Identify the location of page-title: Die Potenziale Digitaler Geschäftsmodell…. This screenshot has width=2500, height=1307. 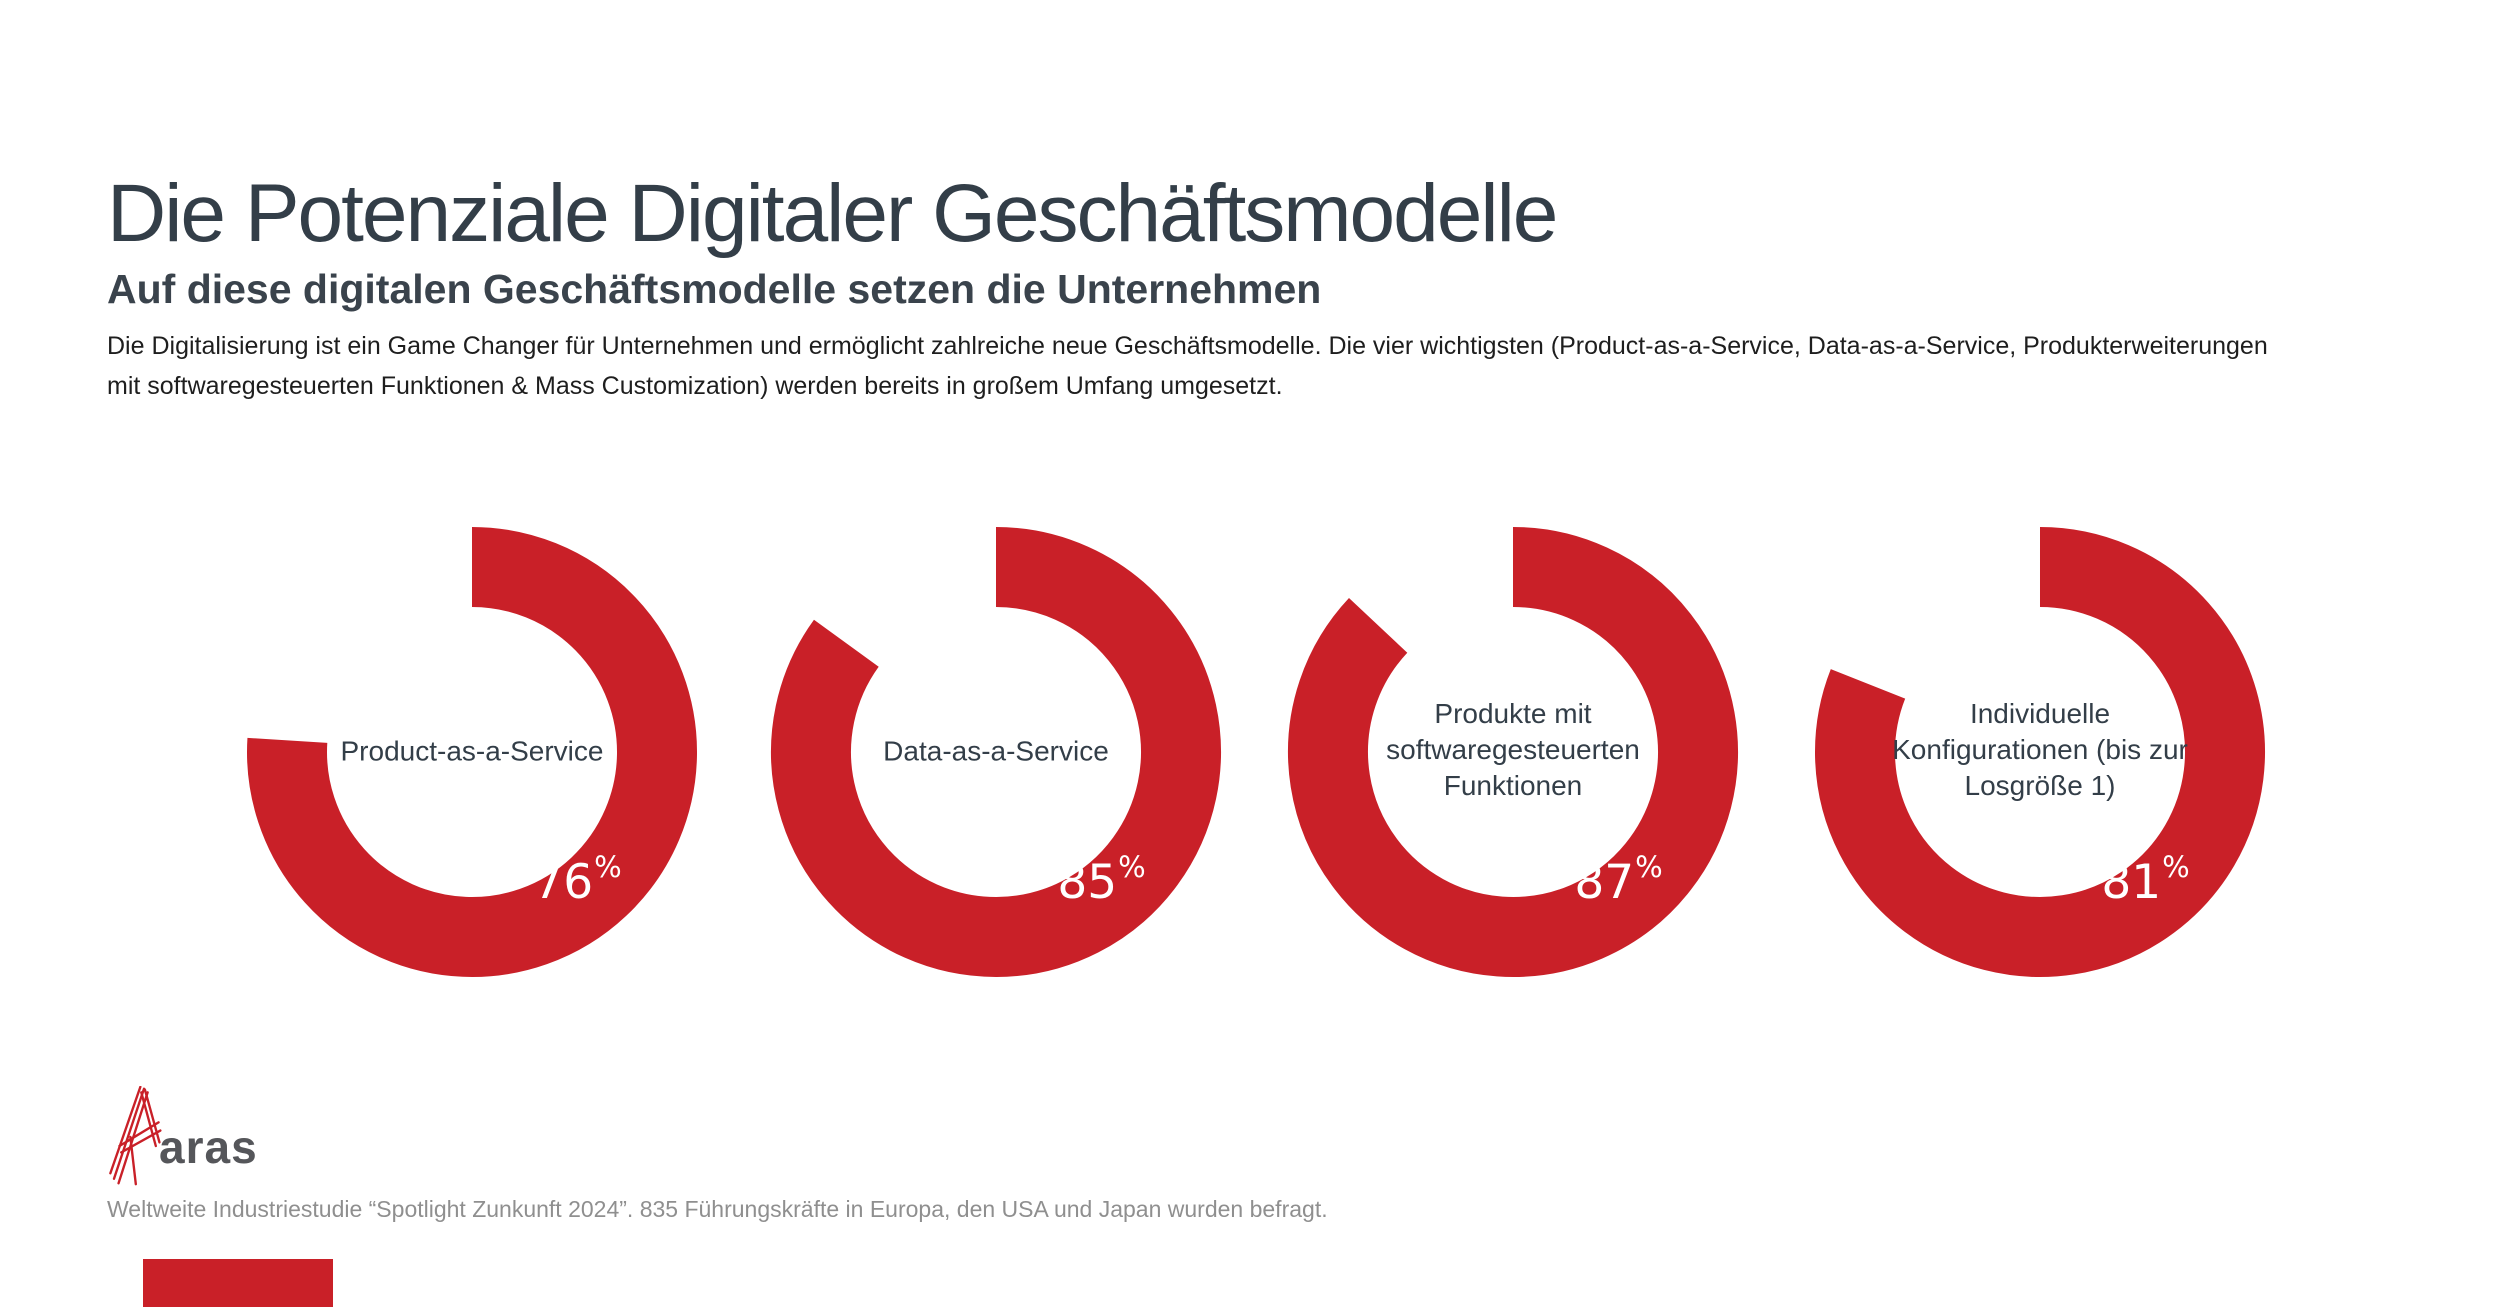
(832, 213).